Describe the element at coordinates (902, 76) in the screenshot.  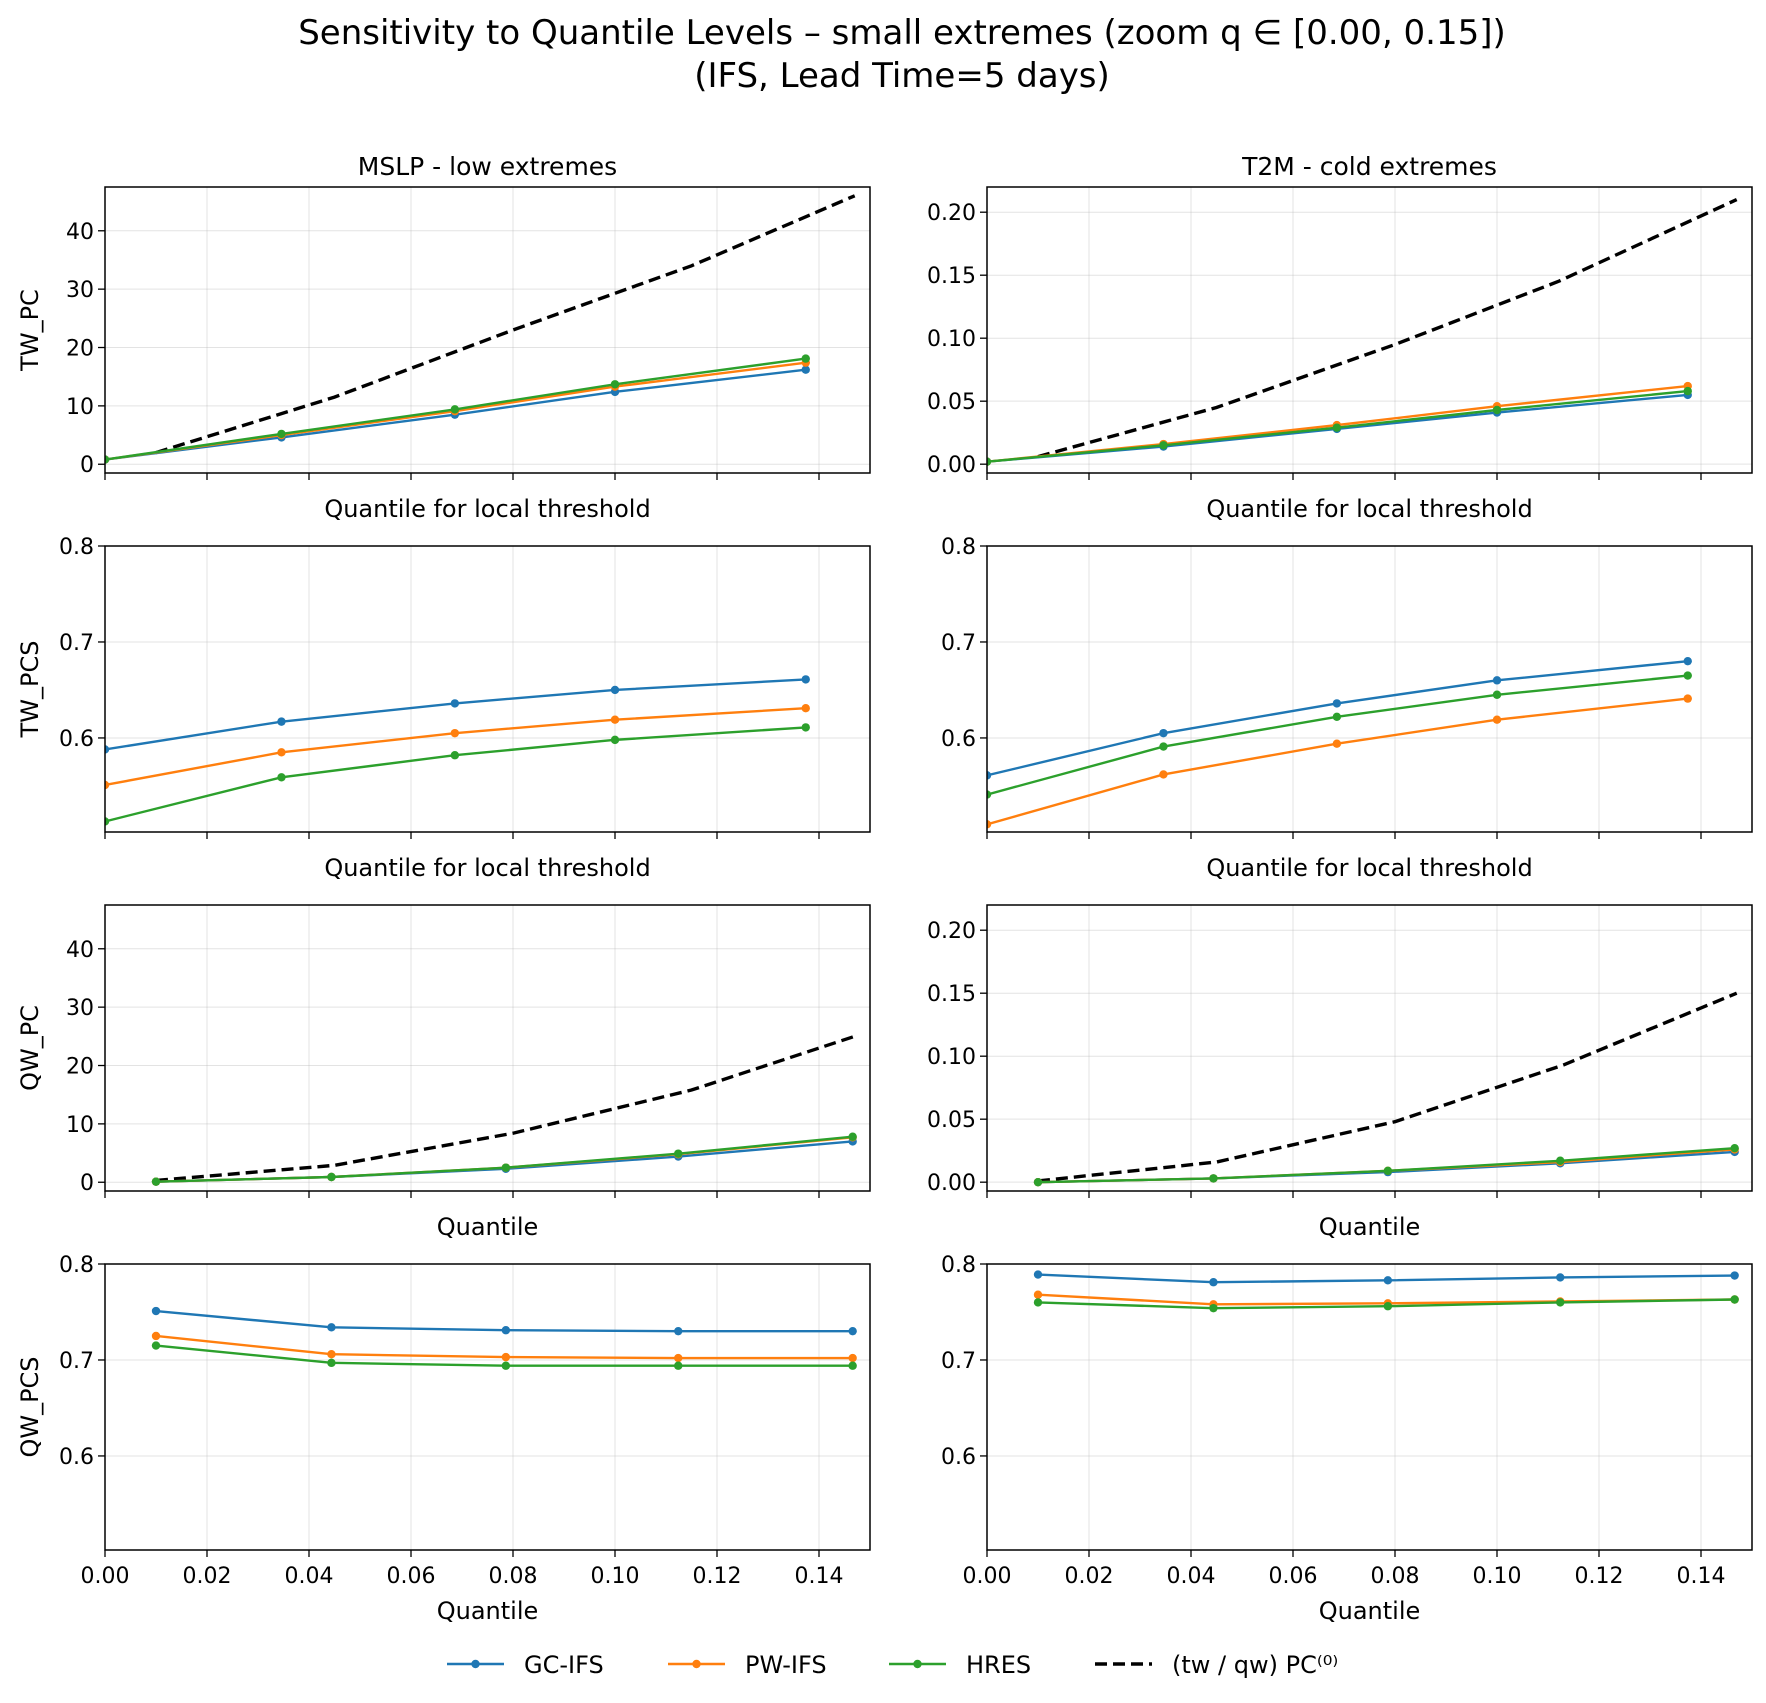
I see `figure-title-line2: (IFS, Lead Time=5 days)` at that location.